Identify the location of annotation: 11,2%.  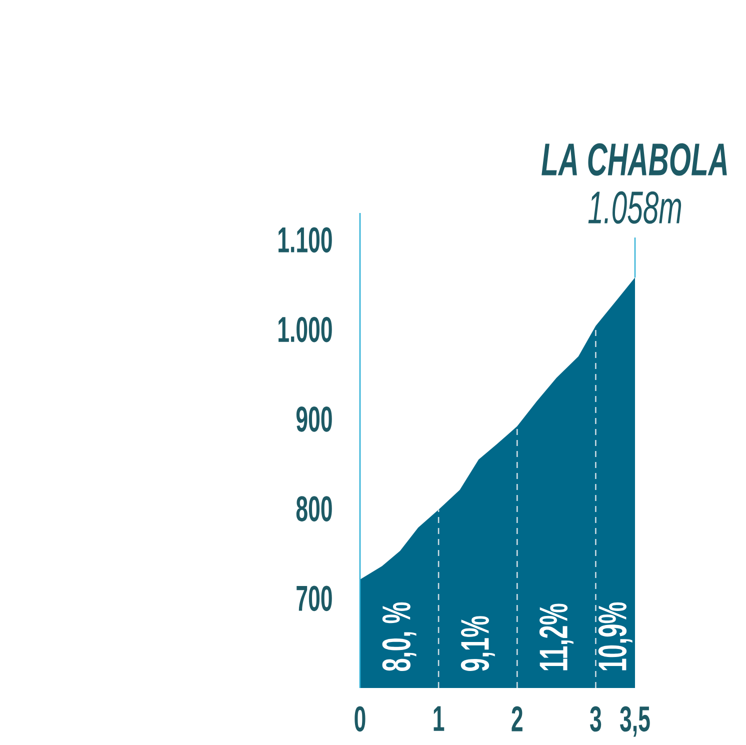
(556, 637).